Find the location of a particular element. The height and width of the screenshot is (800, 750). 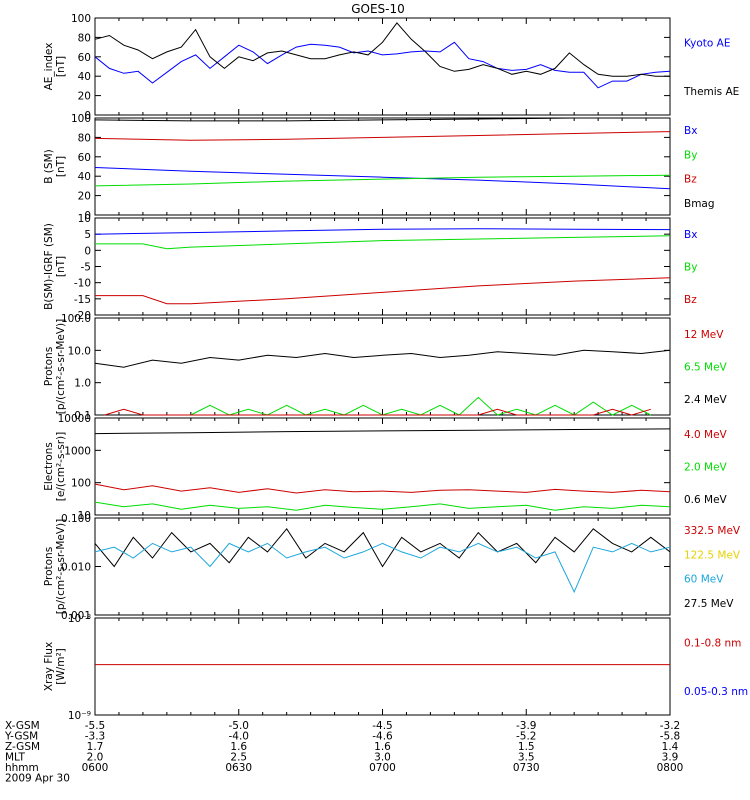

y-tick-label: -15 is located at coordinates (82, 300).